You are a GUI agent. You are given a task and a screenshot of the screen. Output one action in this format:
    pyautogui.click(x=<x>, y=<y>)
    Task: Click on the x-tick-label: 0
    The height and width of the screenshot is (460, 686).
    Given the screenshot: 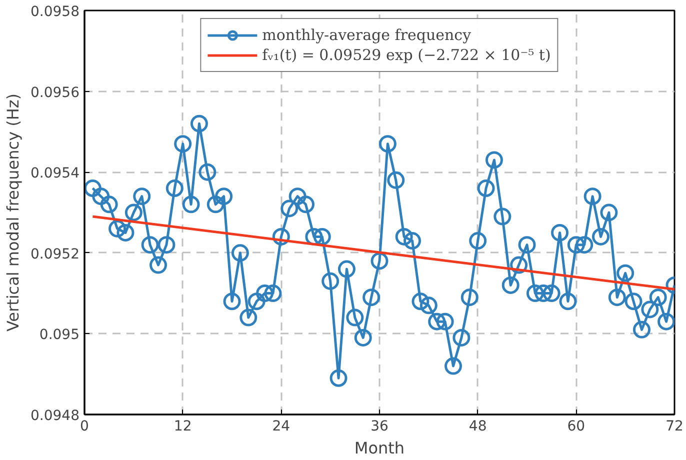 What is the action you would take?
    pyautogui.click(x=84, y=426)
    